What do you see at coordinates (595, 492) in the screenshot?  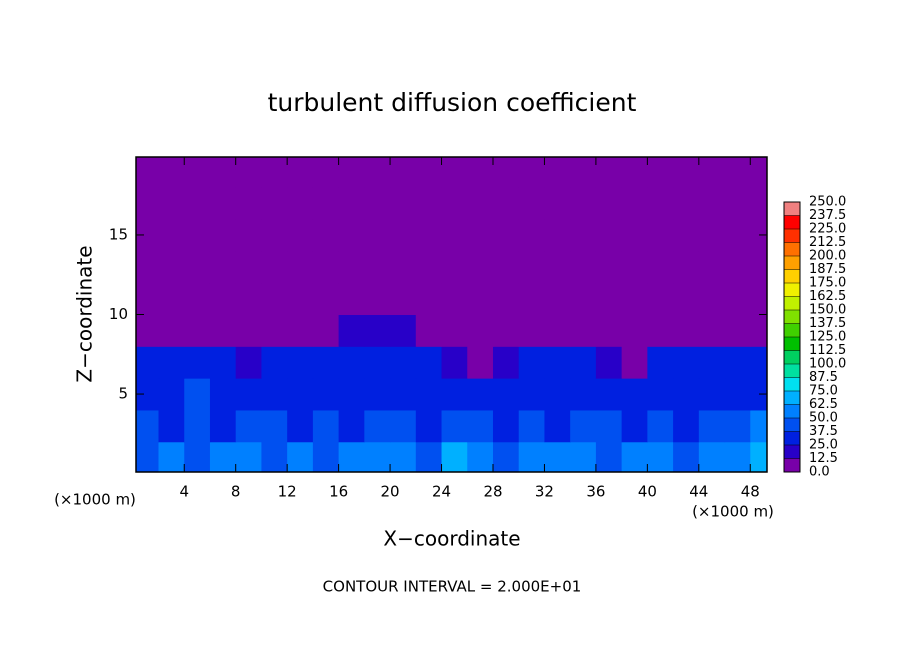 I see `x-tick-label: 36` at bounding box center [595, 492].